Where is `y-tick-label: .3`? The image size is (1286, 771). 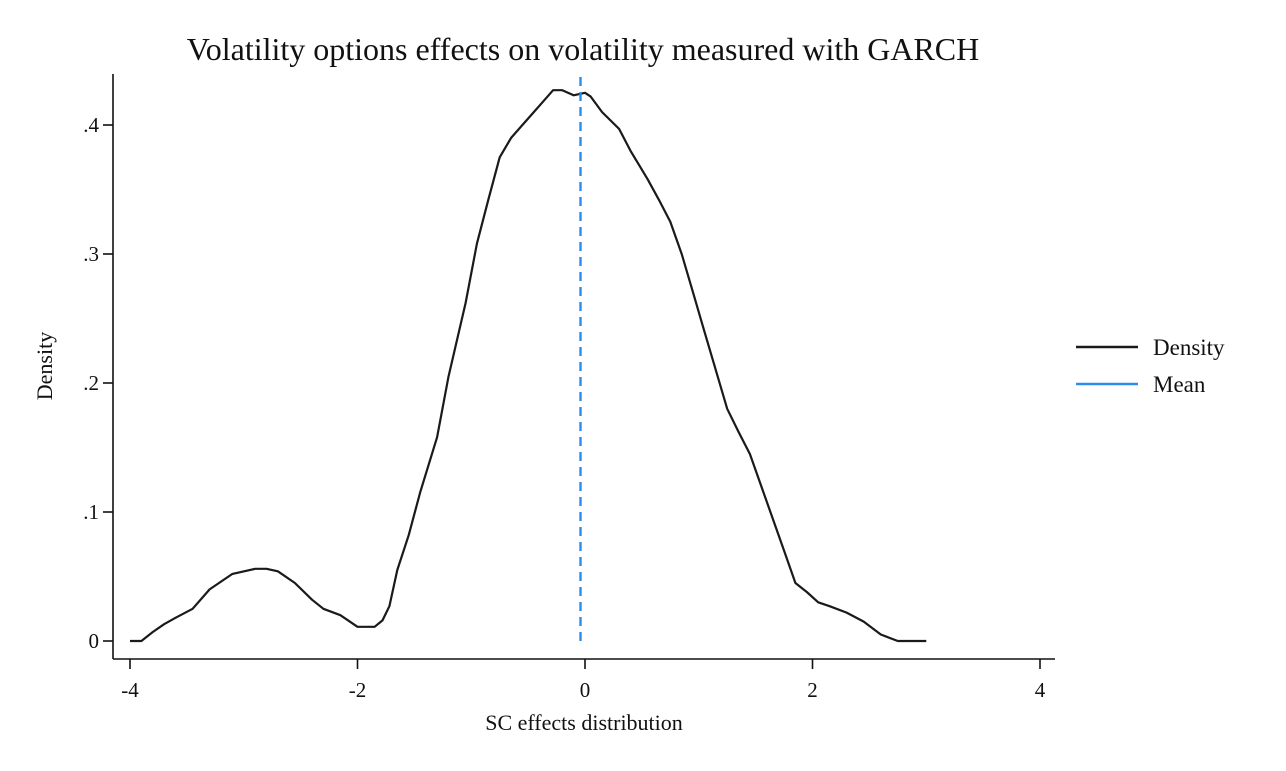
y-tick-label: .3 is located at coordinates (91, 254).